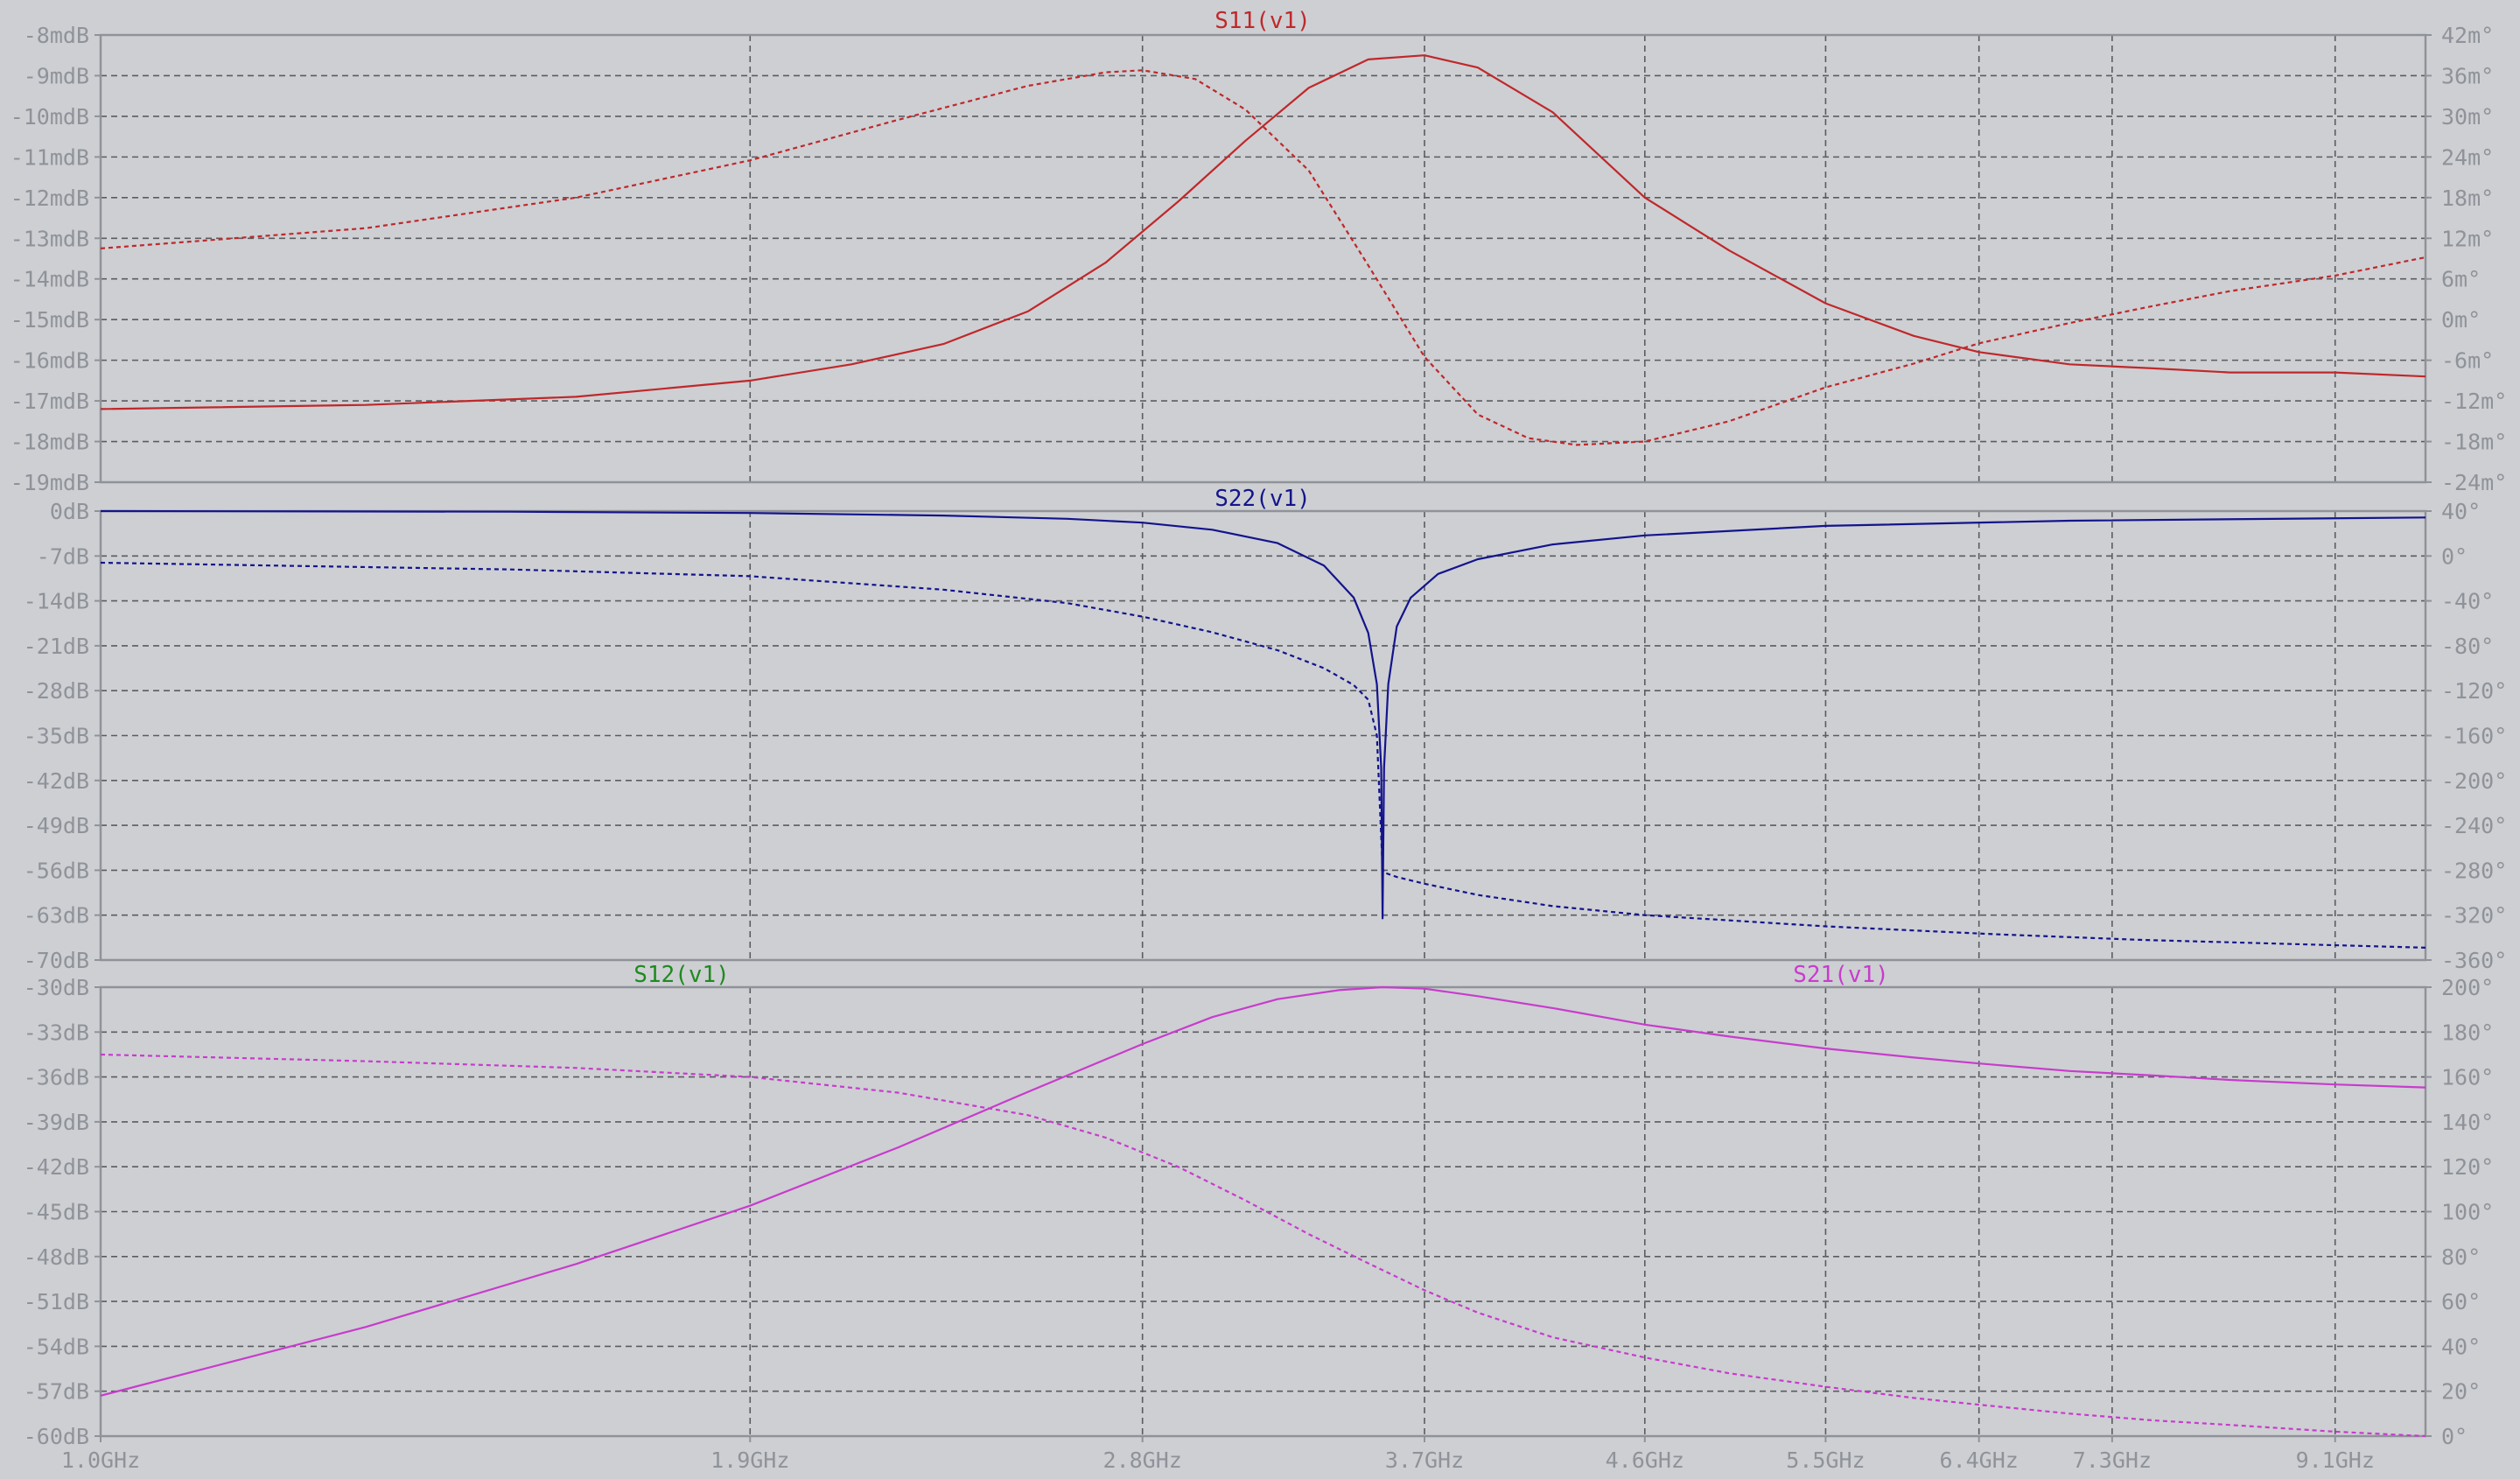 The width and height of the screenshot is (2520, 1479). Describe the element at coordinates (100, 1460) in the screenshot. I see `x-tick-label: 1.0GHz` at that location.